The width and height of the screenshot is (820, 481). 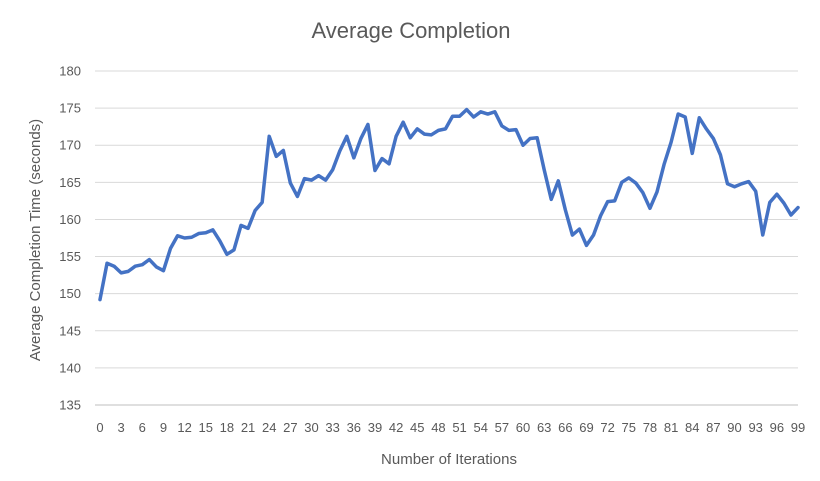 What do you see at coordinates (629, 427) in the screenshot?
I see `x-tick-label: 75` at bounding box center [629, 427].